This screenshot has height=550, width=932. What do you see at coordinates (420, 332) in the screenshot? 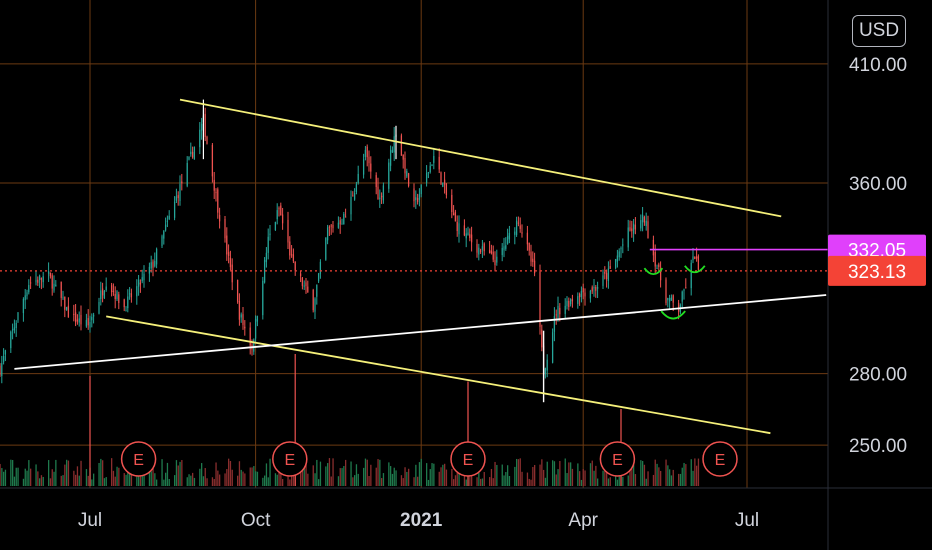
I see `trendline-support` at bounding box center [420, 332].